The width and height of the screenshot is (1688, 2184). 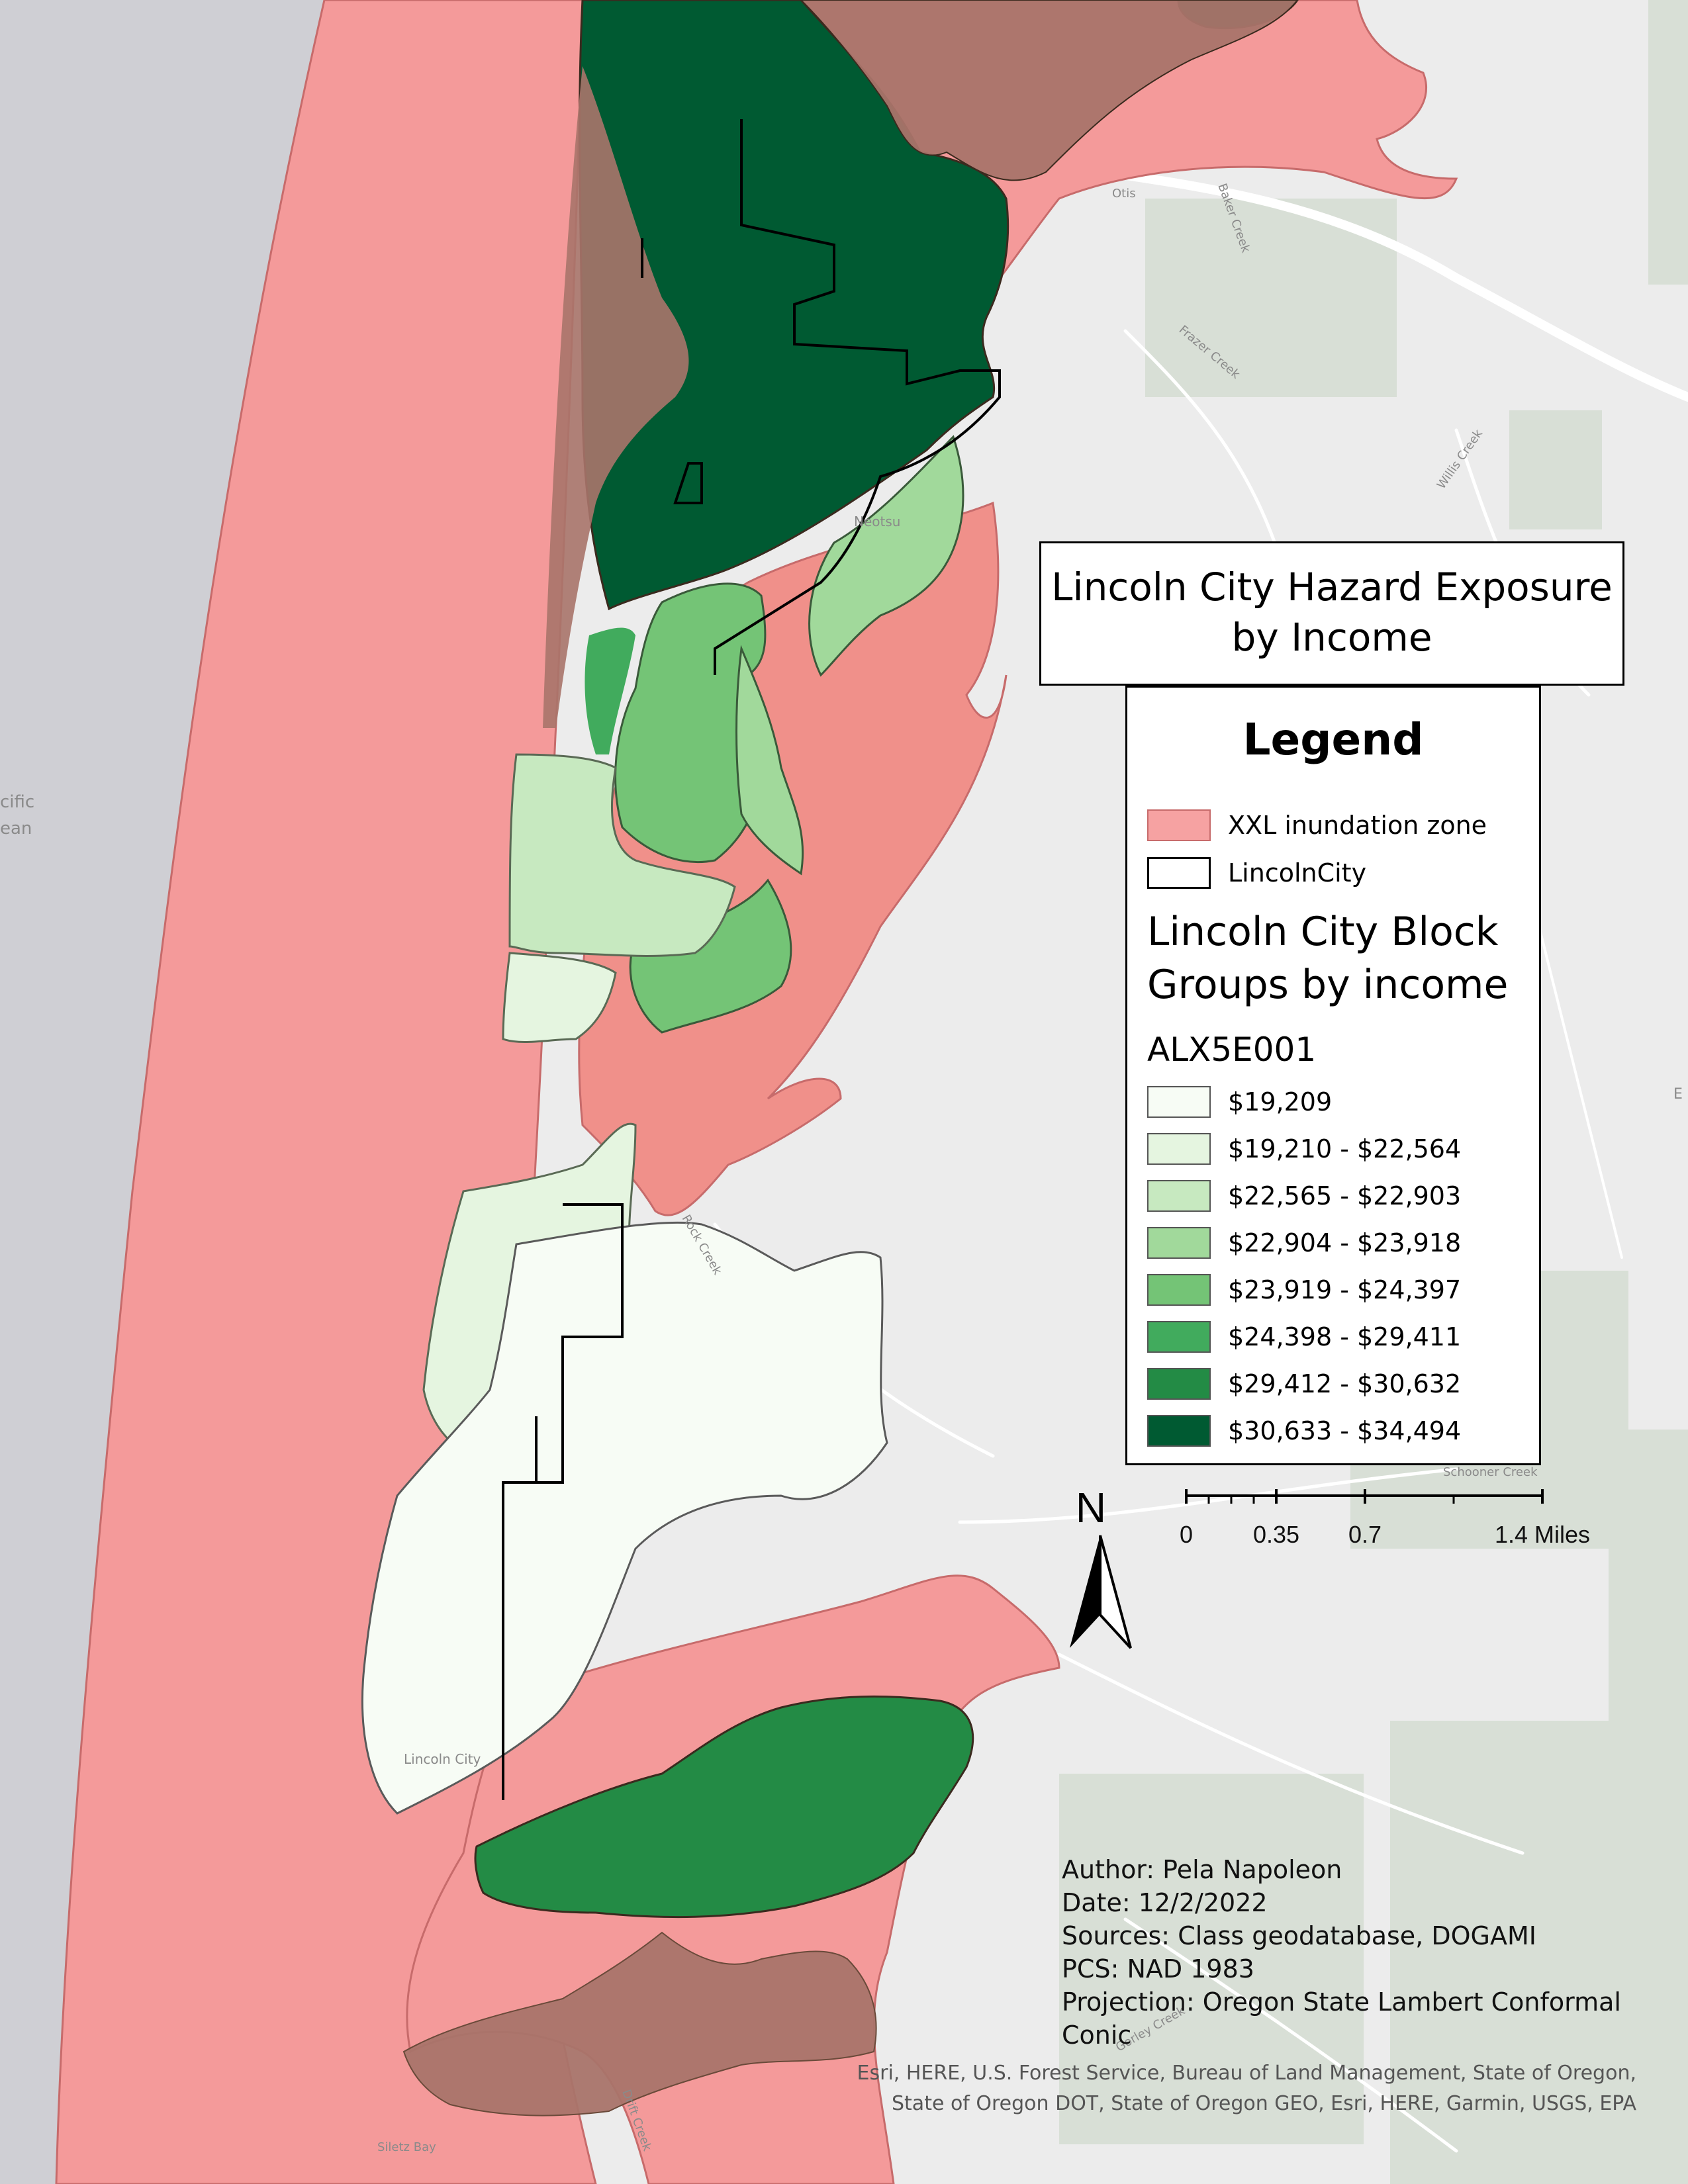 What do you see at coordinates (1323, 932) in the screenshot?
I see `legend-group-title-1: Lincoln City Block` at bounding box center [1323, 932].